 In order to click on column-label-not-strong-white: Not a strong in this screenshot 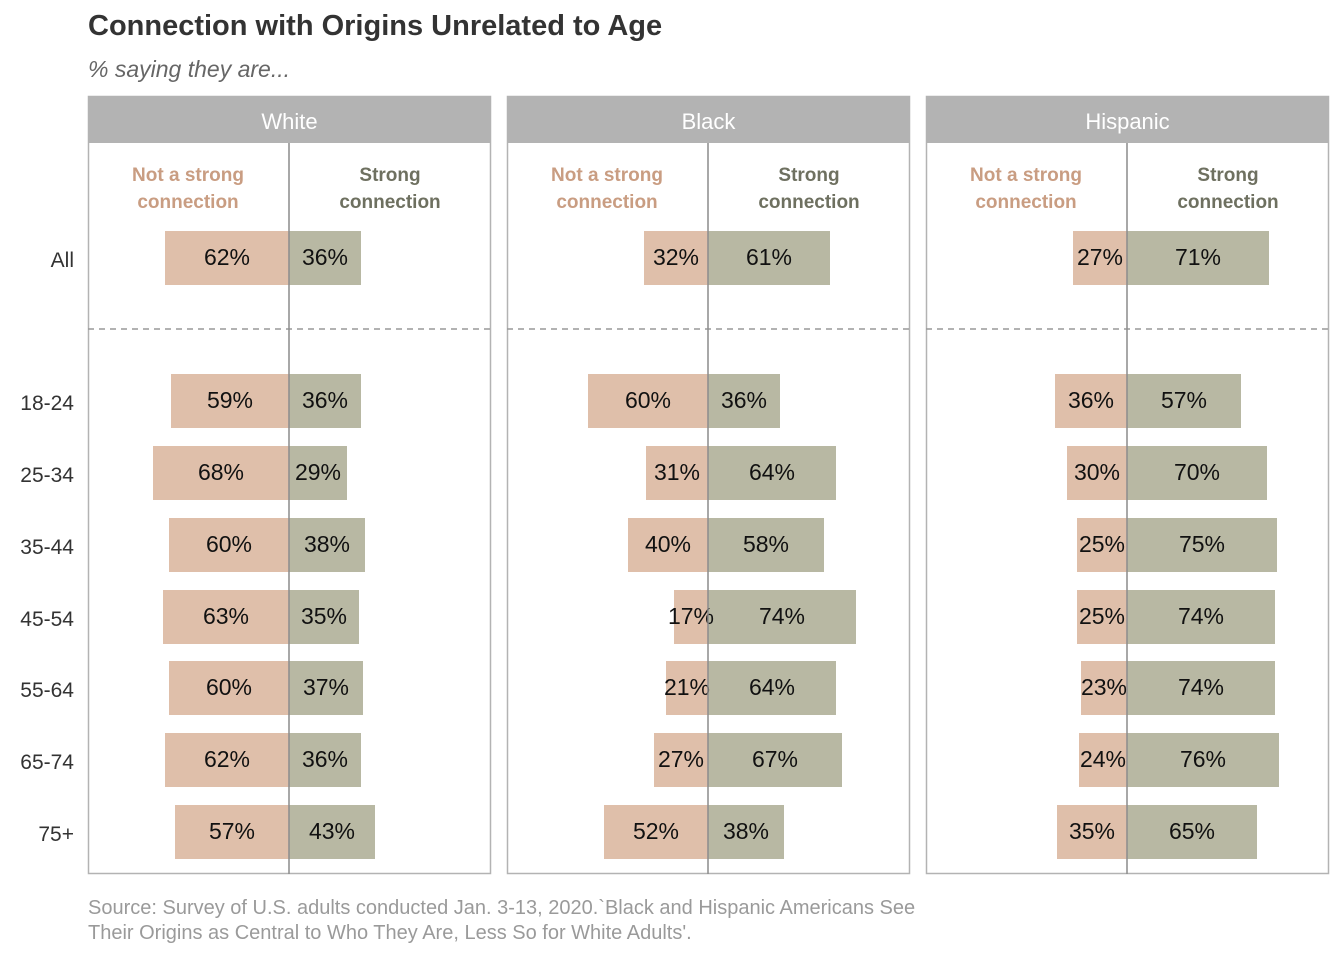, I will do `click(188, 175)`.